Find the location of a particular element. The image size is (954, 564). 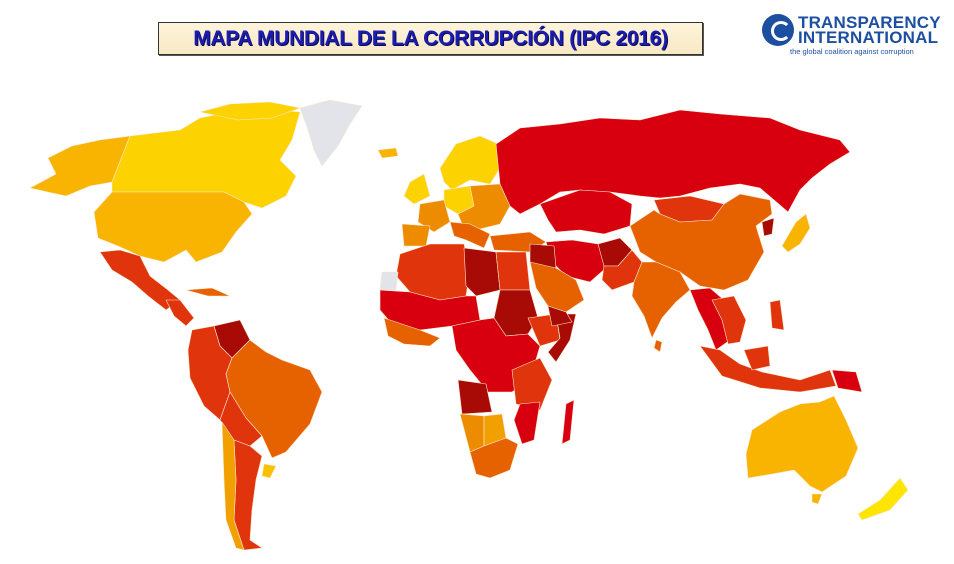

region-uk-ireland is located at coordinates (417, 189).